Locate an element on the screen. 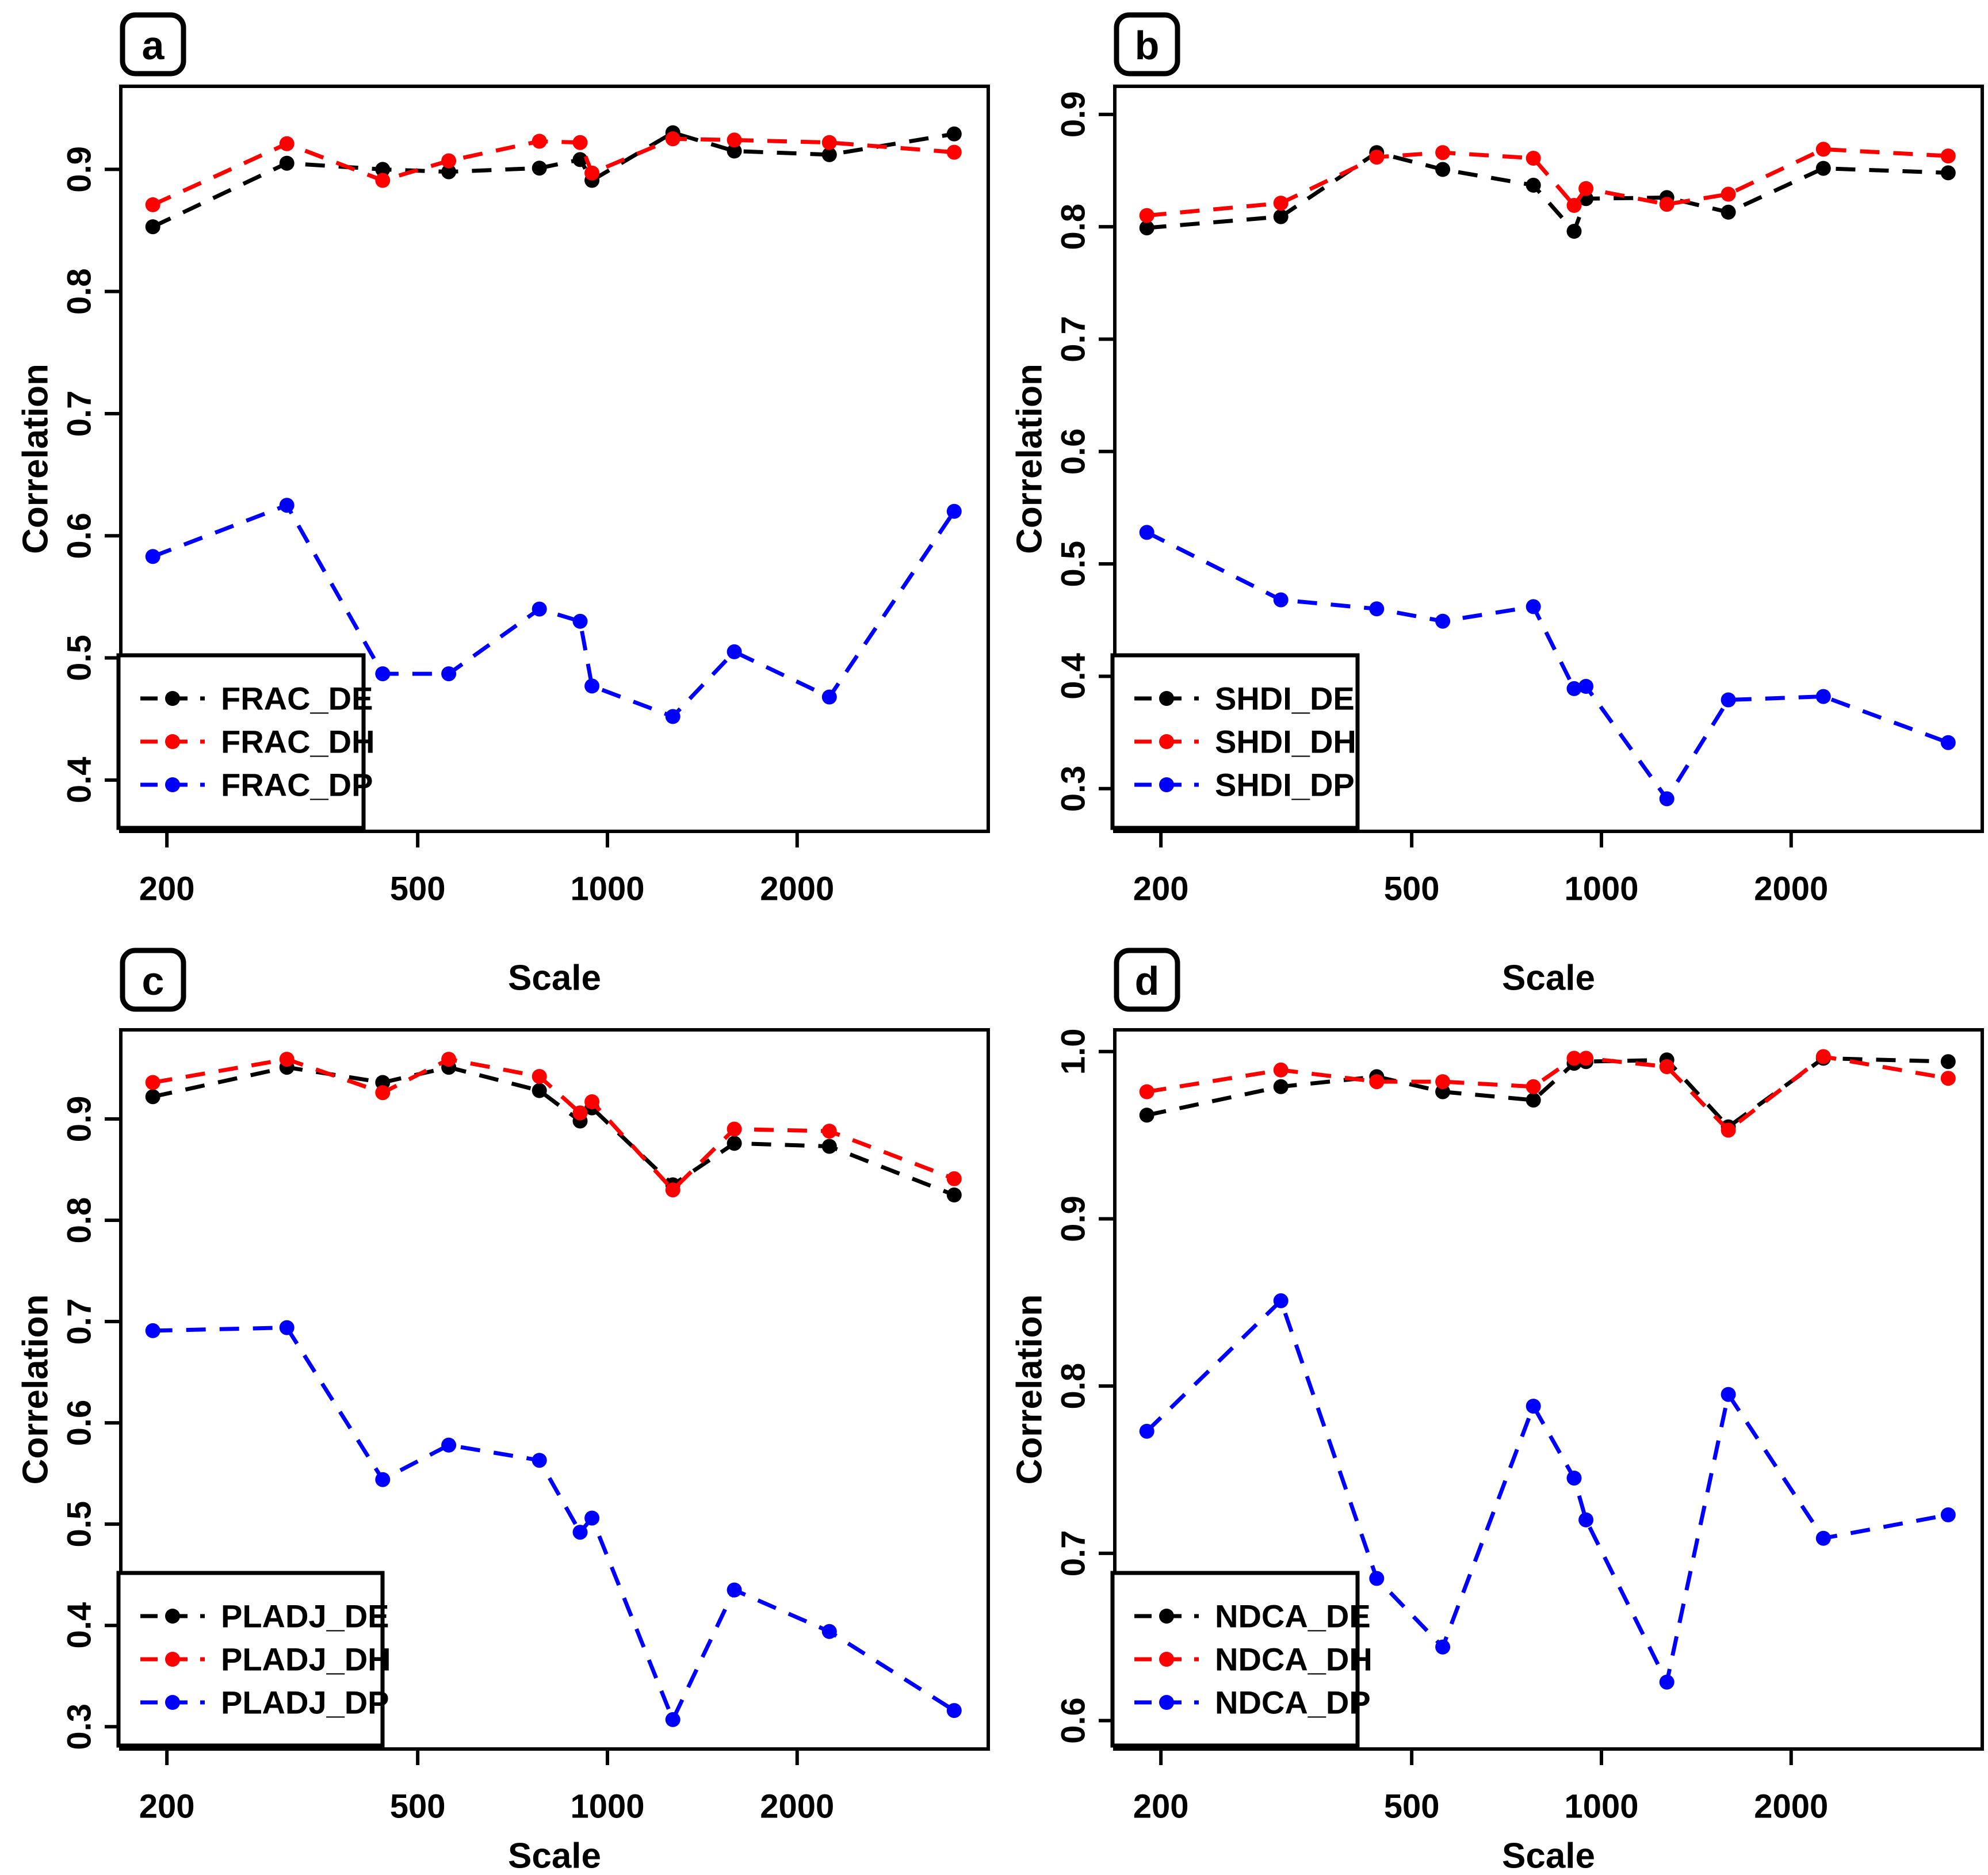 The height and width of the screenshot is (1875, 1988). panel-c-legend-label-PLADJ_DP: PLADJ_DP is located at coordinates (305, 1703).